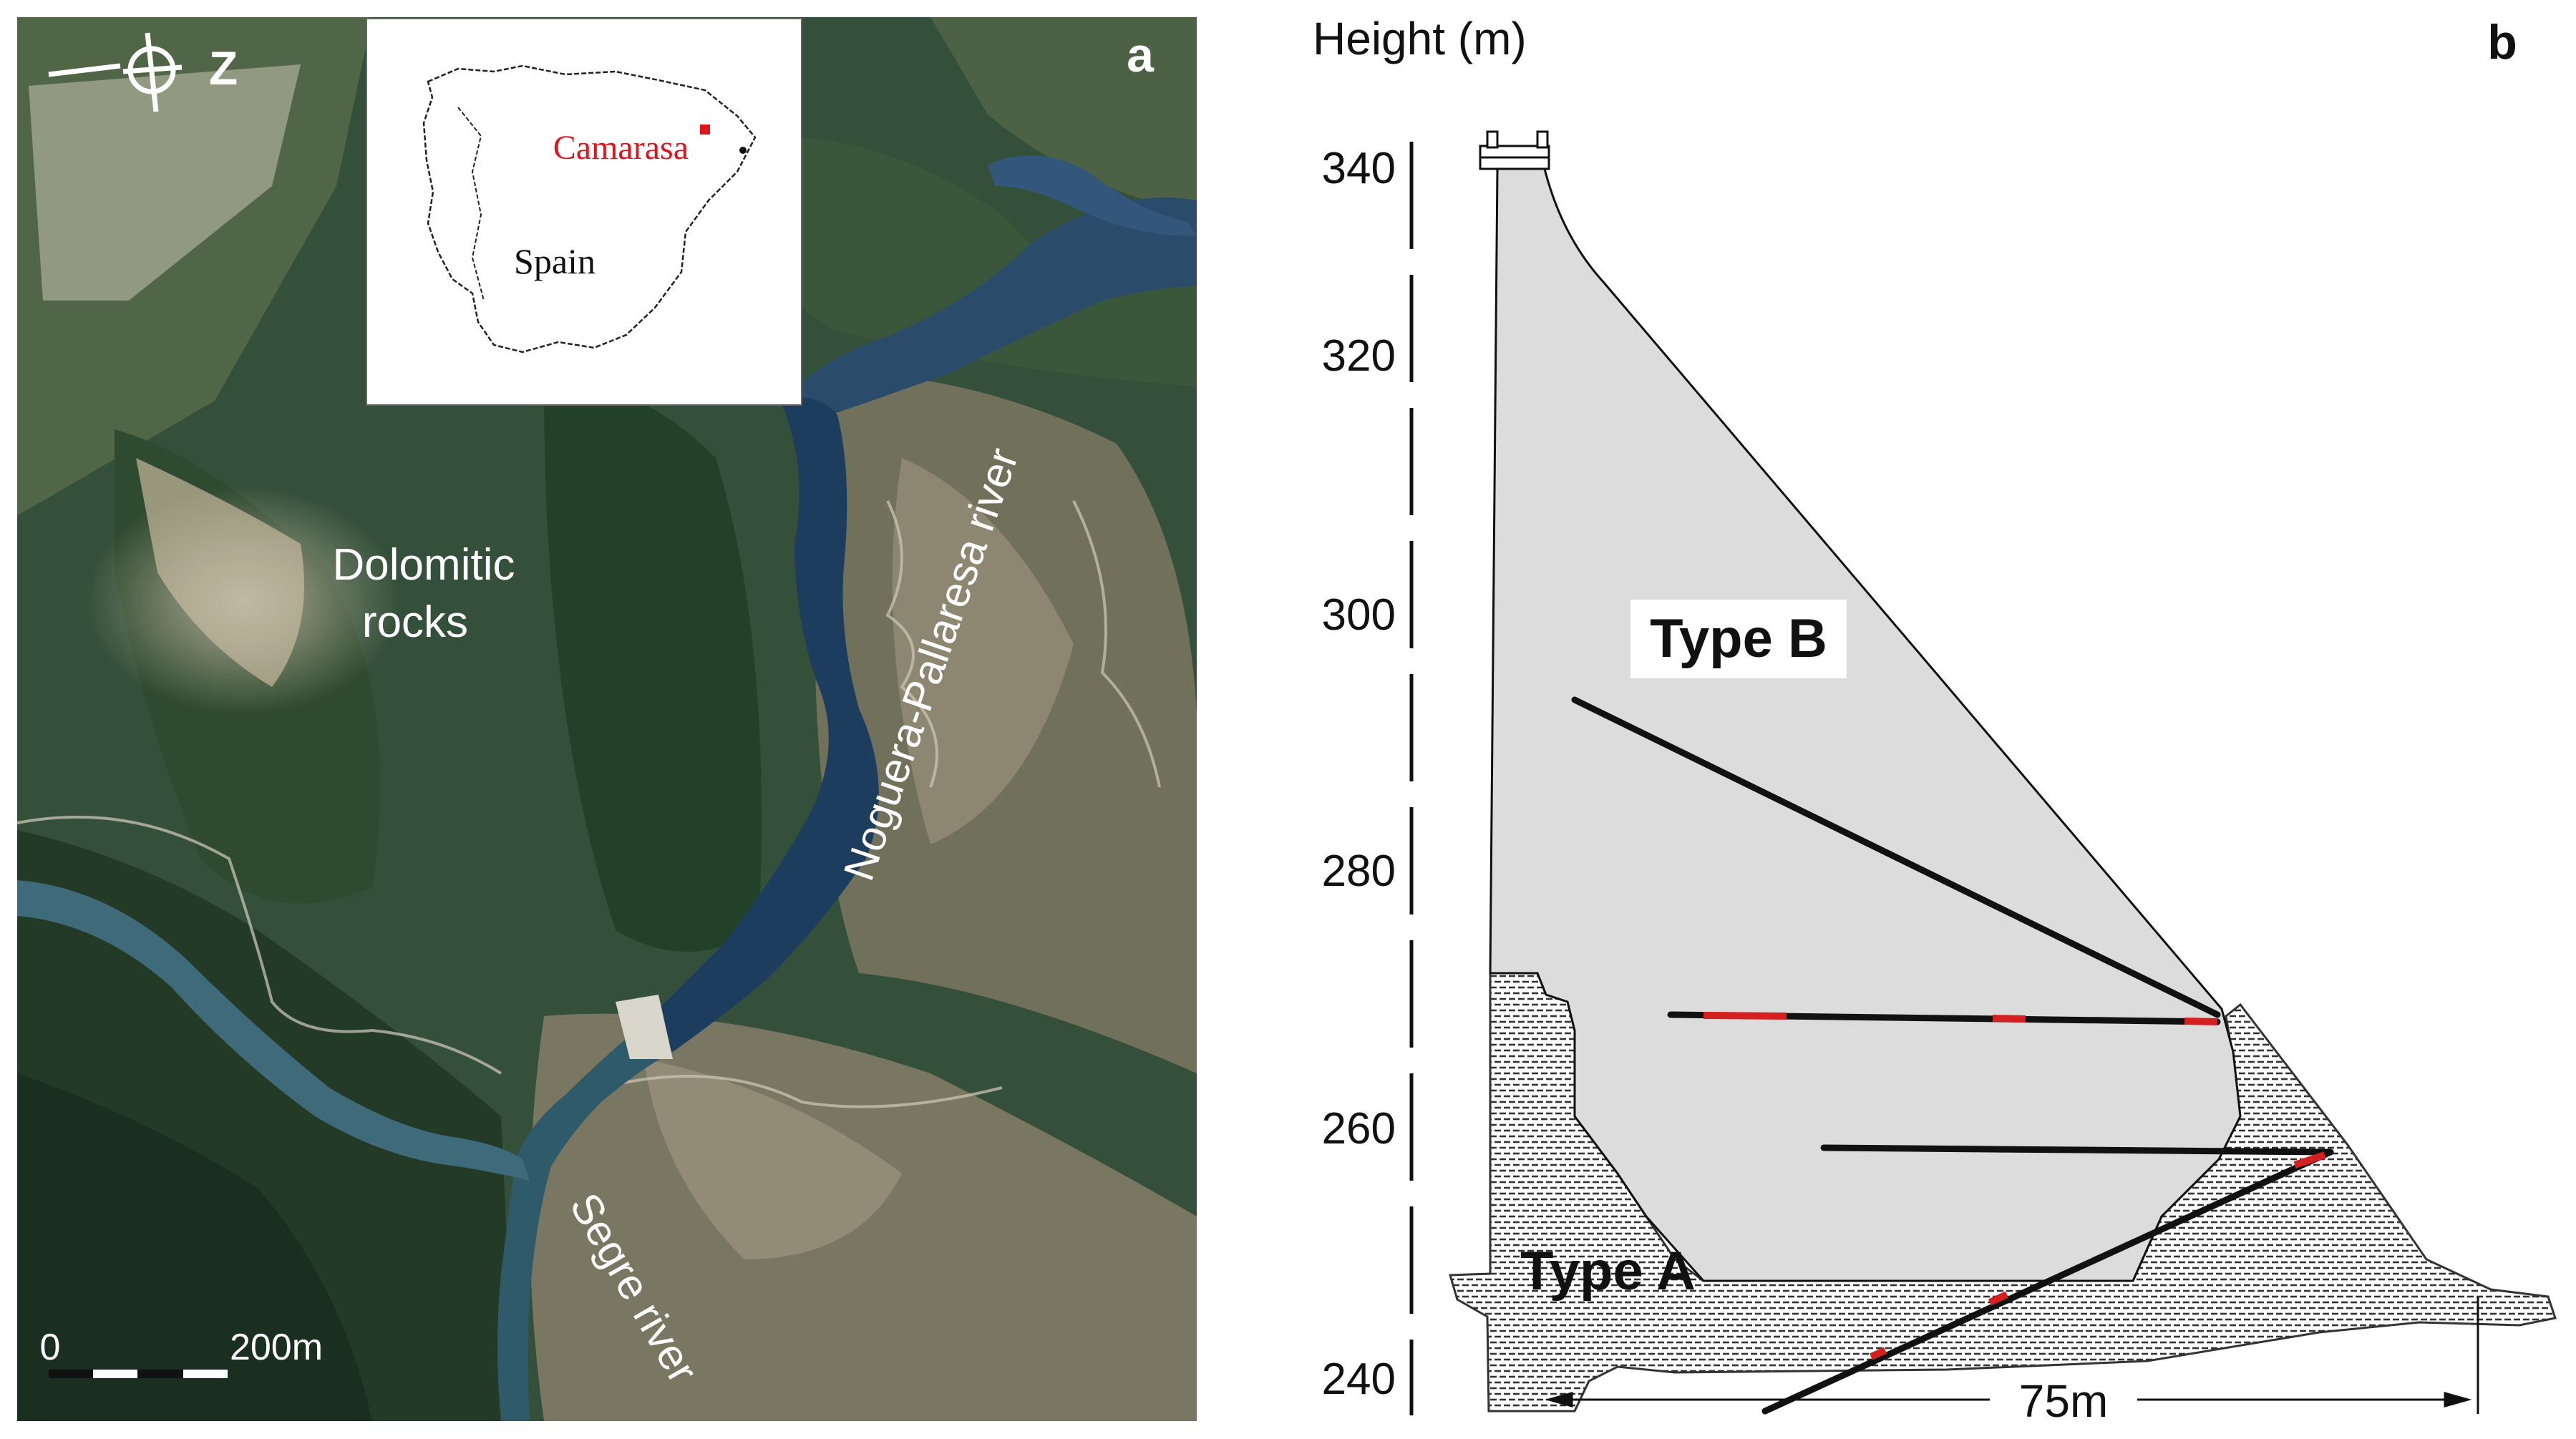  Describe the element at coordinates (585, 1222) in the screenshot. I see `river-noguera-lower` at that location.